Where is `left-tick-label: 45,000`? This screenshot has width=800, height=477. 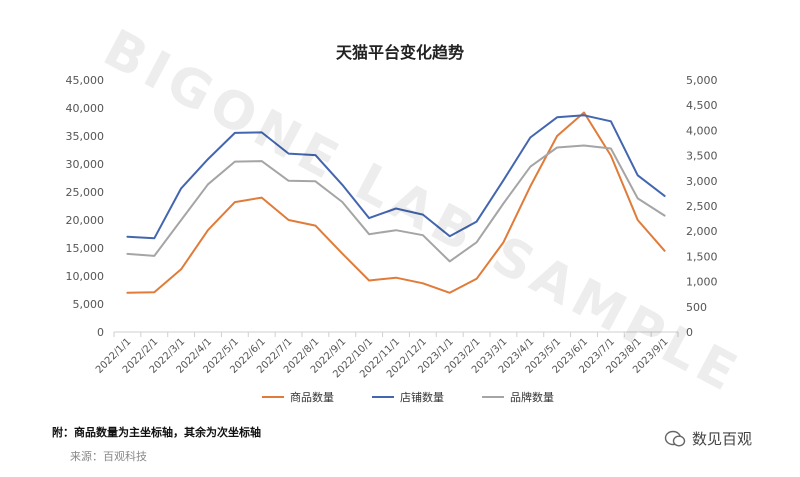 left-tick-label: 45,000 is located at coordinates (85, 80).